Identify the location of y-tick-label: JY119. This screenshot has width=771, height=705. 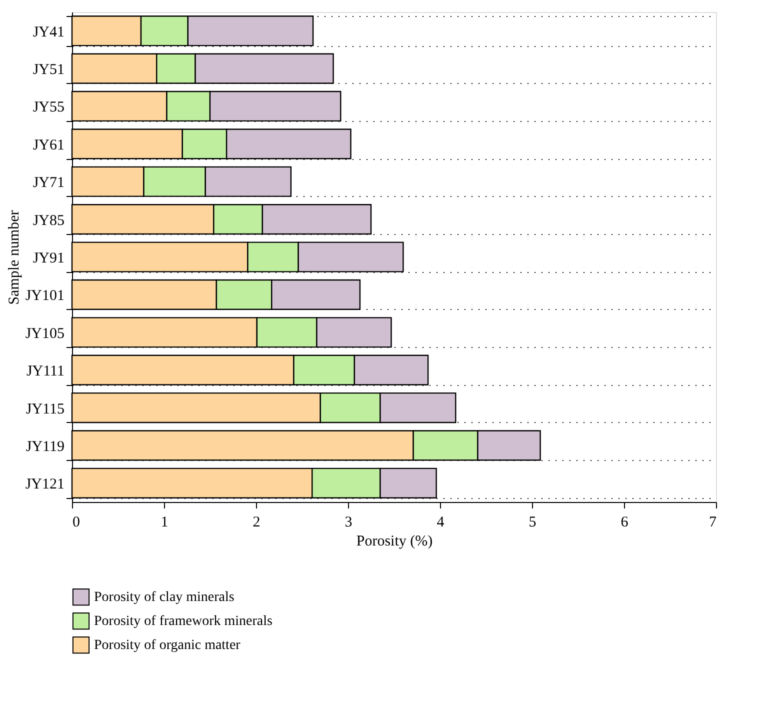
(45, 446).